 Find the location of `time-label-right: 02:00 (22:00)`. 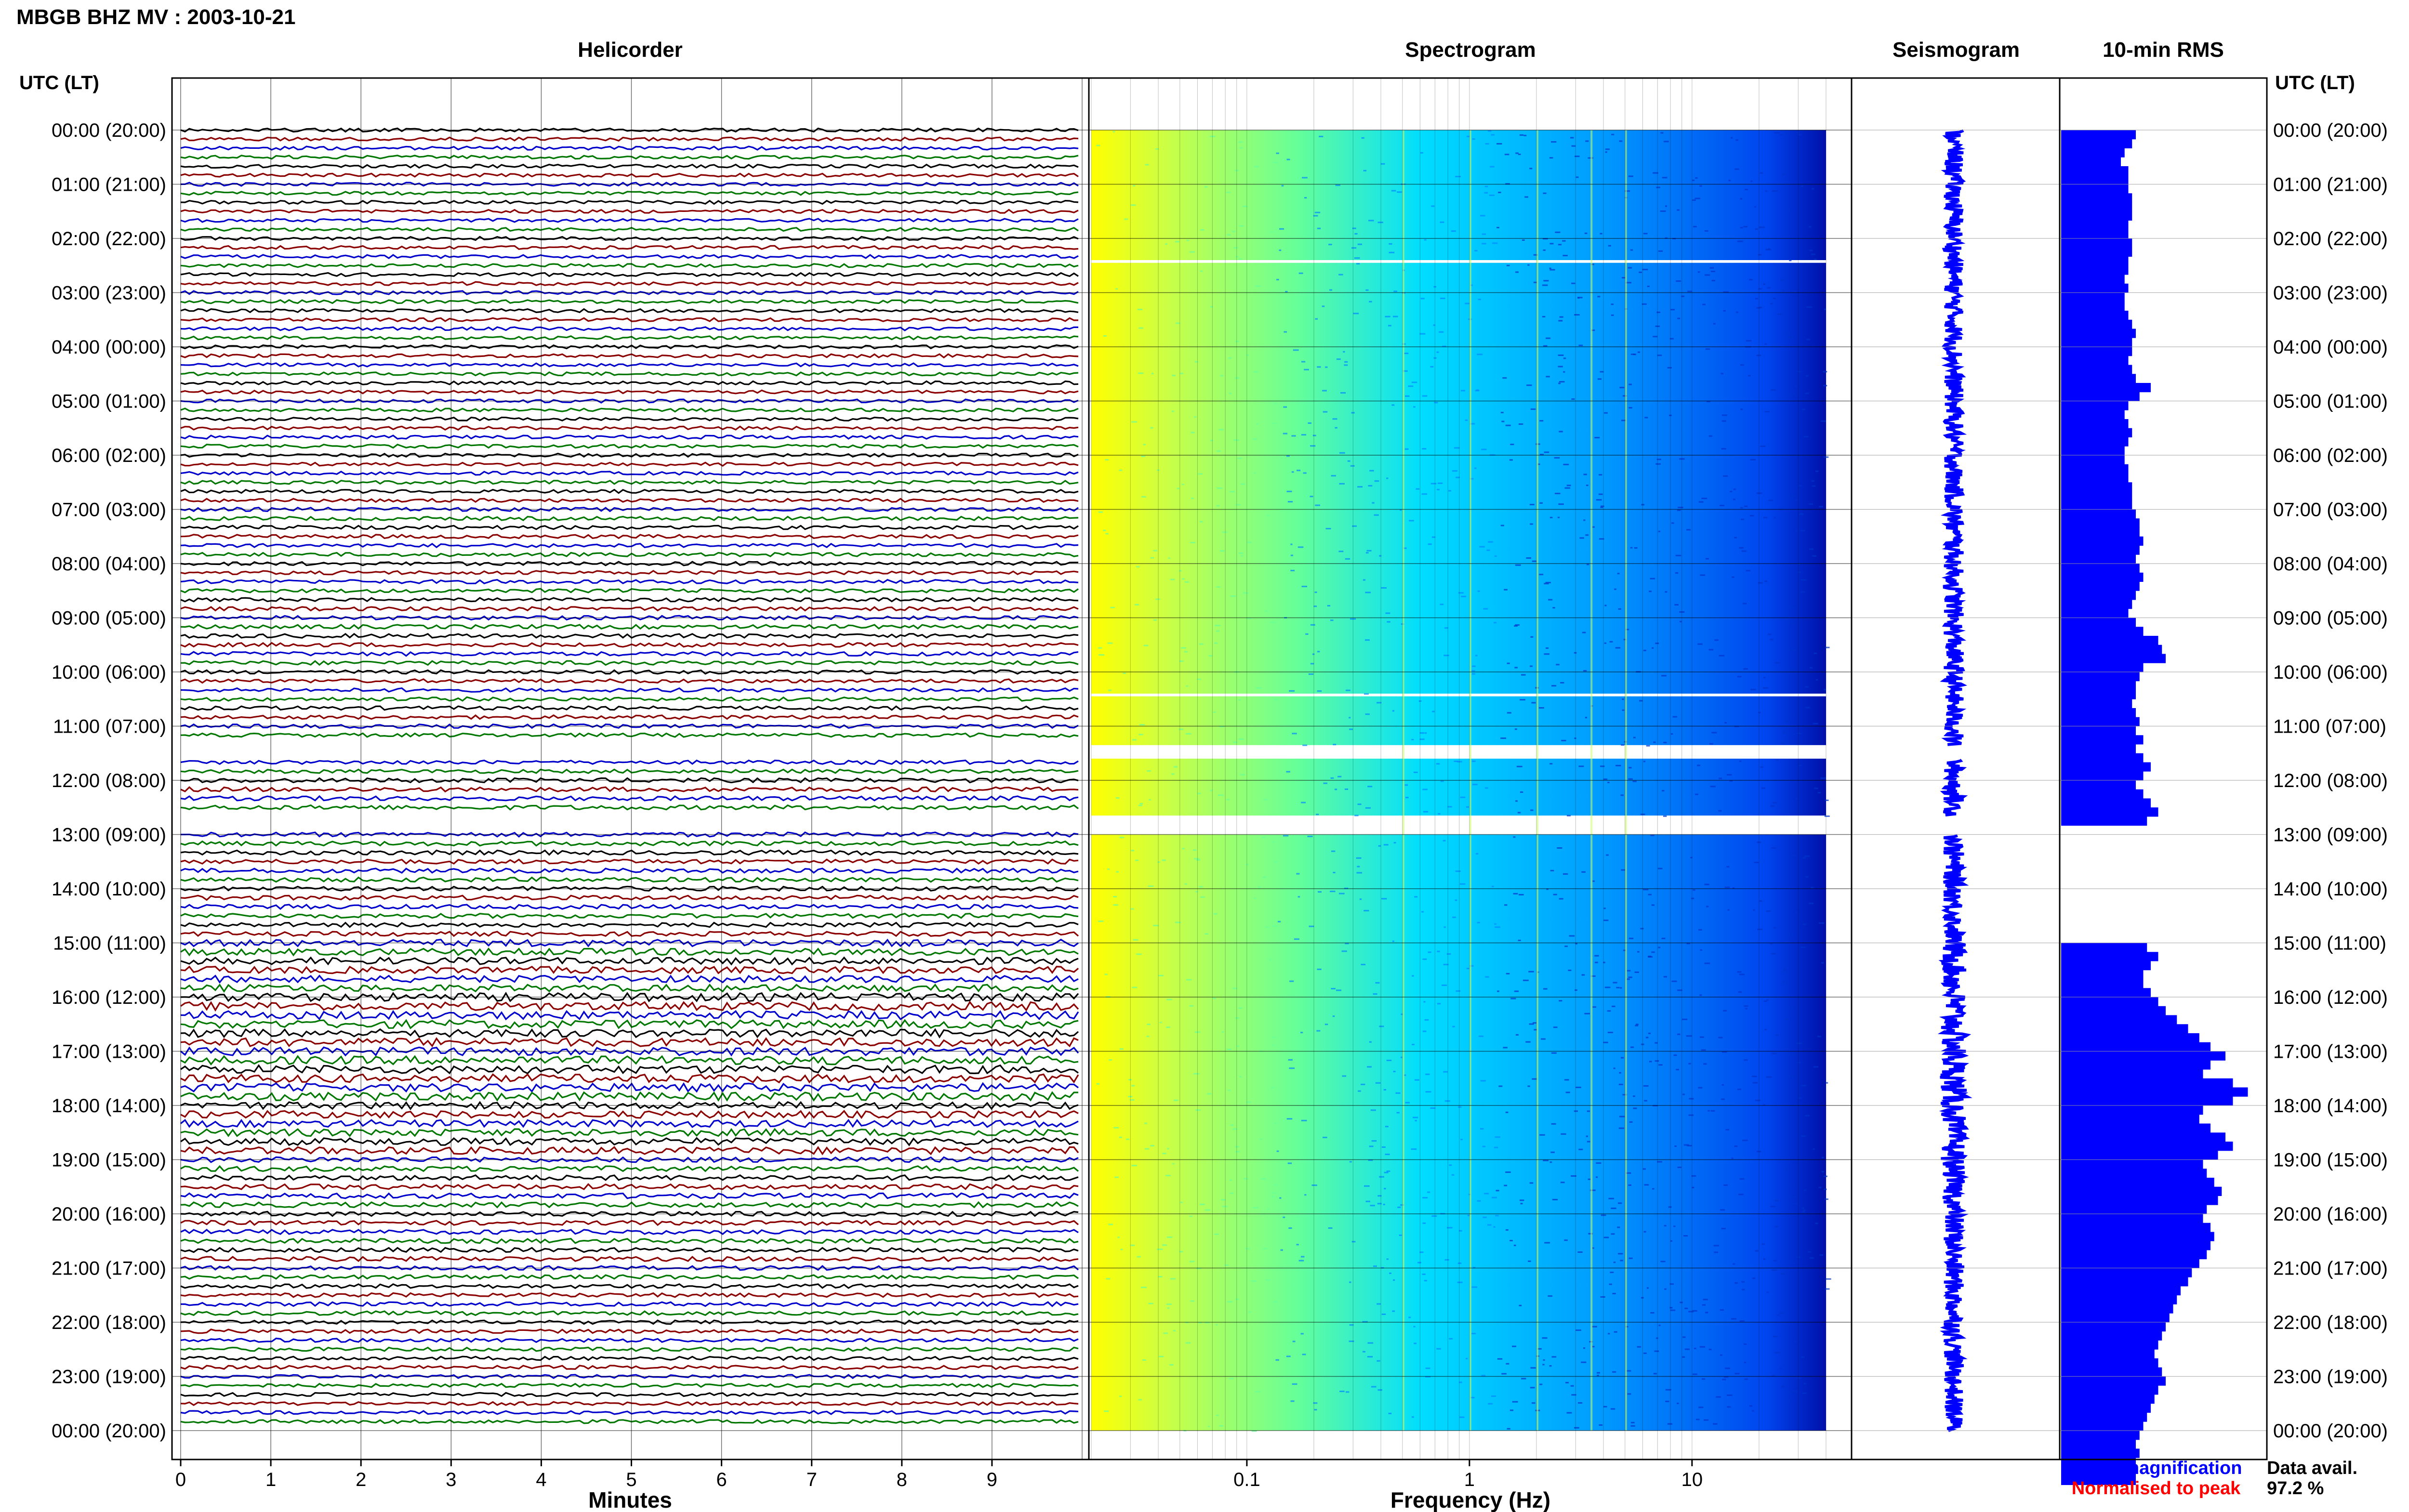

time-label-right: 02:00 (22:00) is located at coordinates (2330, 239).